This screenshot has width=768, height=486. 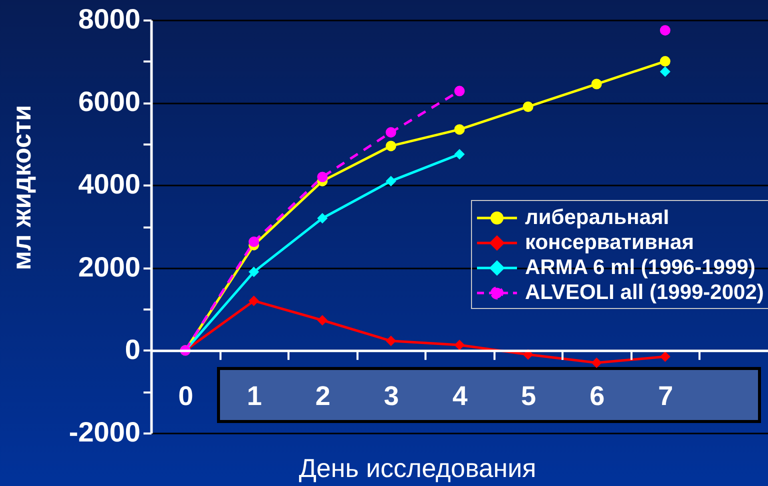 I want to click on y-axis-title: мл жидкости, so click(x=21, y=187).